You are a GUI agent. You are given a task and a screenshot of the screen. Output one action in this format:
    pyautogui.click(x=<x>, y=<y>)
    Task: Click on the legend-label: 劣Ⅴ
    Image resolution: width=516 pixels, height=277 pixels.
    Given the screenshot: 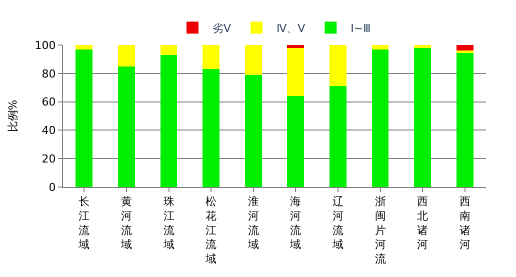 What is the action you would take?
    pyautogui.click(x=222, y=28)
    